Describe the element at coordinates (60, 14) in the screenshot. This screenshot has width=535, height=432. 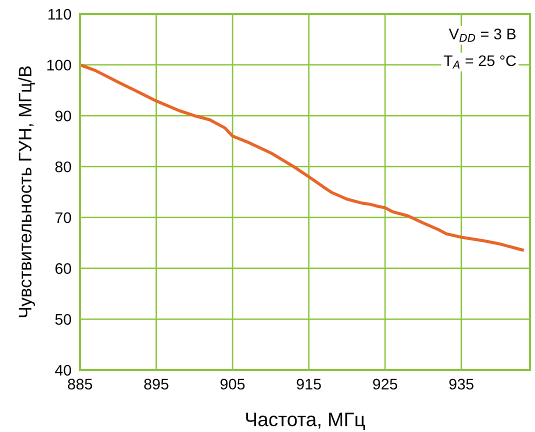
I see `y-tick-label: 110` at that location.